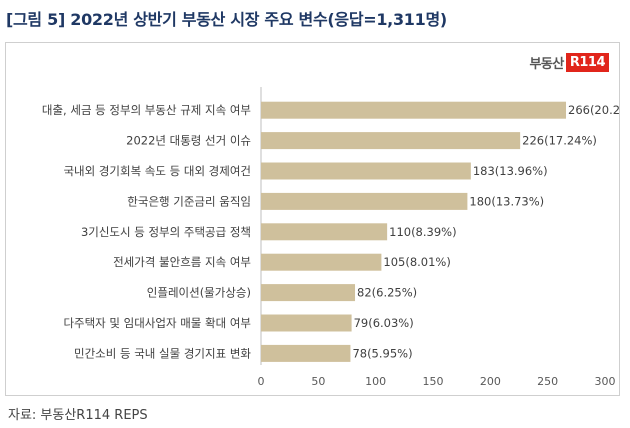 This screenshot has height=428, width=630. I want to click on x-tick-label: 300, so click(605, 381).